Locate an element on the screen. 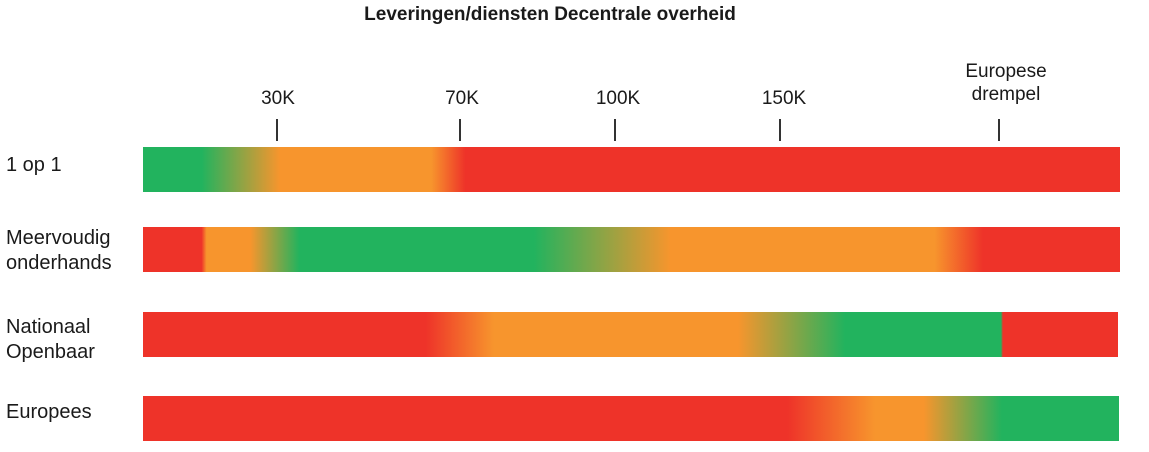 This screenshot has width=1149, height=452. tick-label-europese-drempel-line2: drempel is located at coordinates (1006, 94).